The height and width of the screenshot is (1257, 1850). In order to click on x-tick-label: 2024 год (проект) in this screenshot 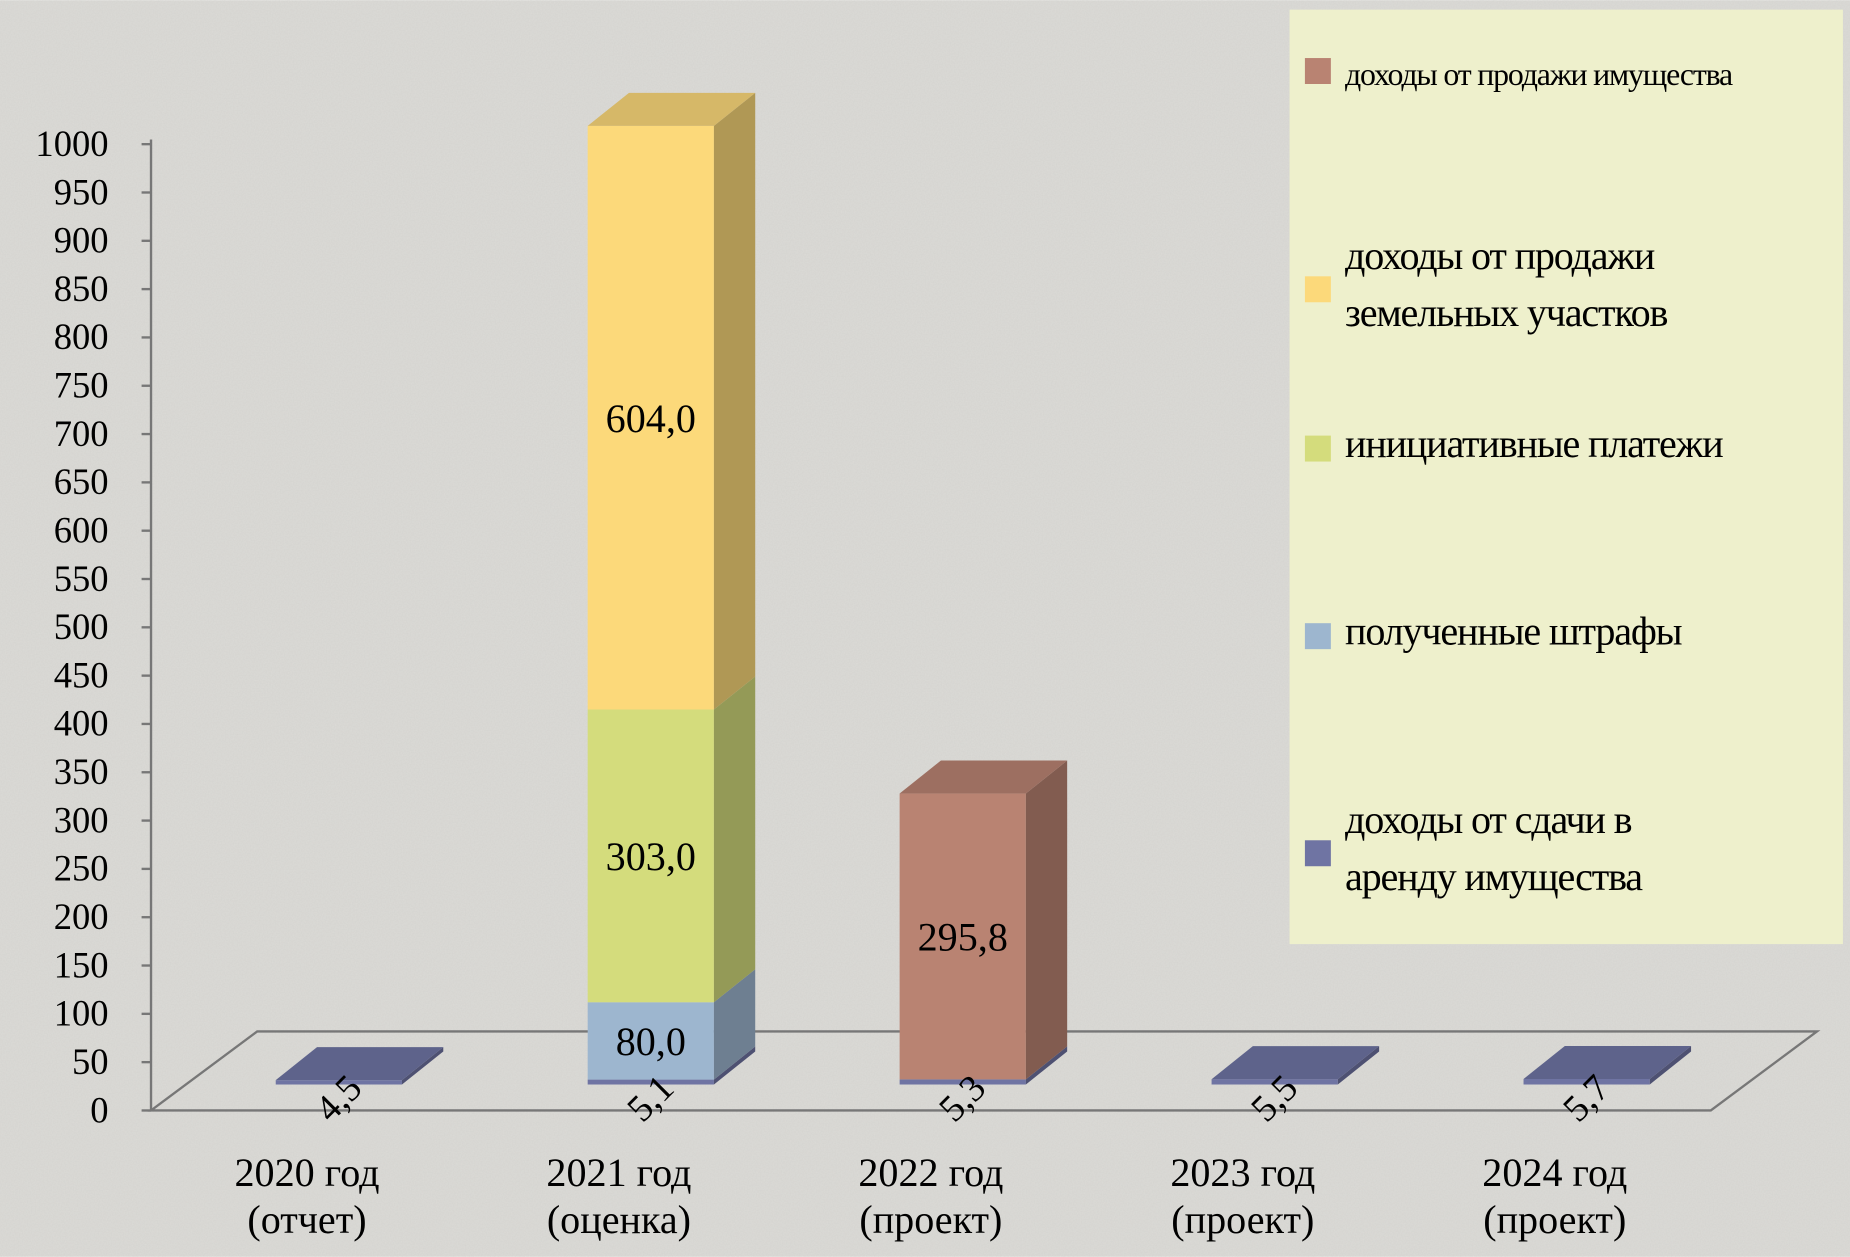, I will do `click(1555, 1197)`.